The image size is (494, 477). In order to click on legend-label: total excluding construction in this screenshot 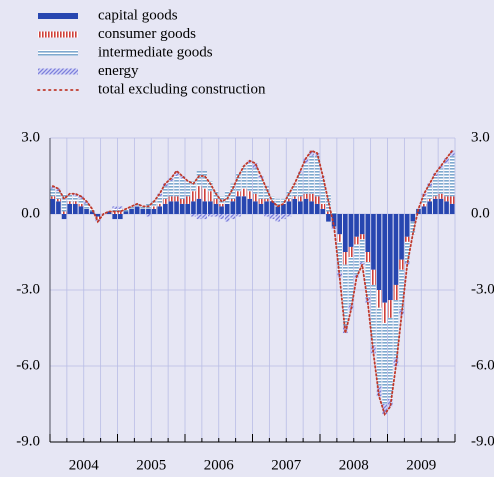, I will do `click(182, 89)`.